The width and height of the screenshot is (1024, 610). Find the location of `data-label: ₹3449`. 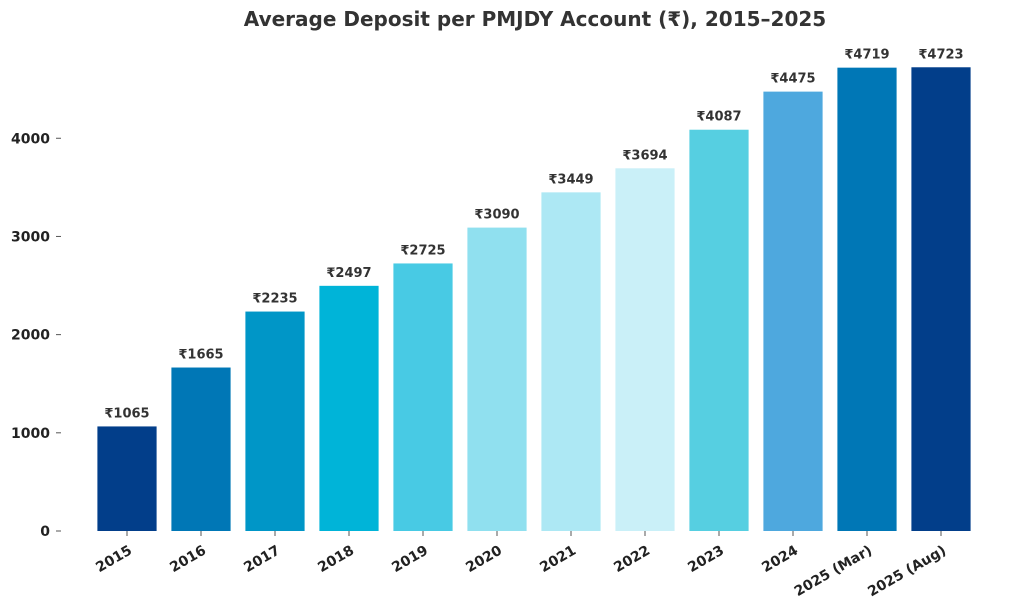

data-label: ₹3449 is located at coordinates (570, 179).